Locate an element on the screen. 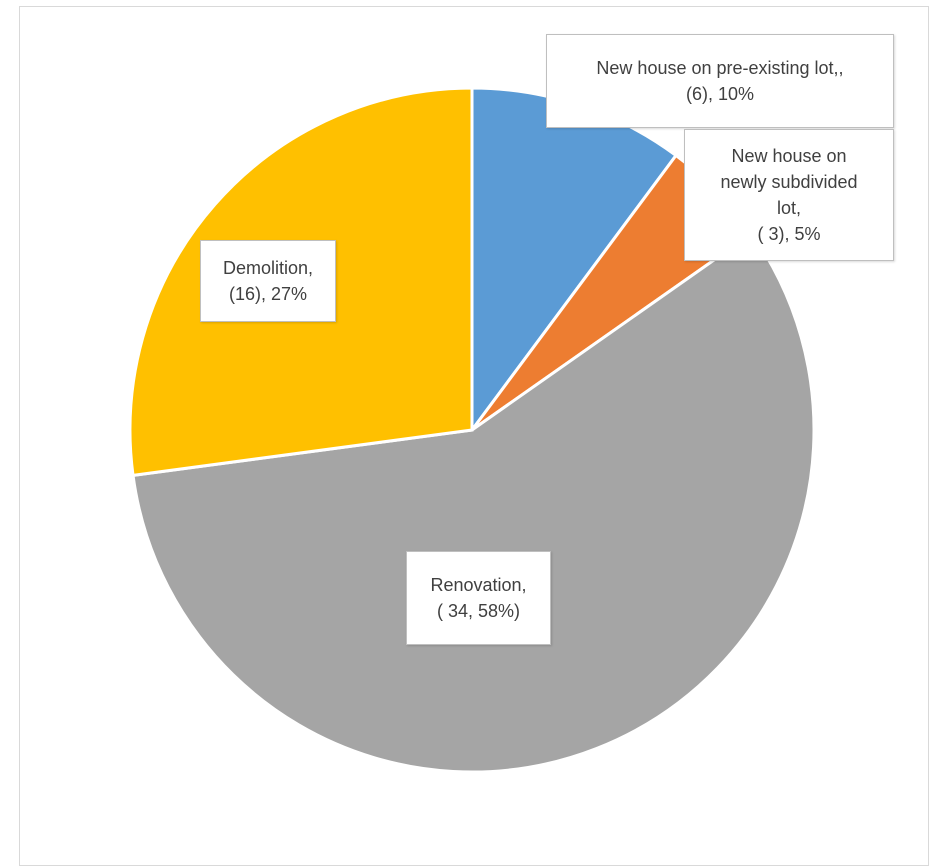  data-label-renovation: Renovation, ( 34, 58%) is located at coordinates (478, 598).